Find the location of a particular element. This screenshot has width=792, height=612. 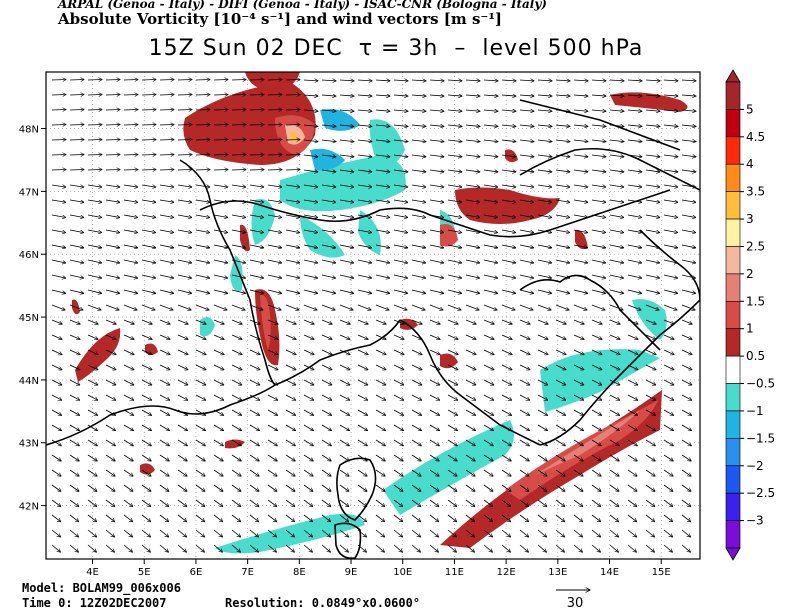

x-tick-label: 6E is located at coordinates (196, 572).